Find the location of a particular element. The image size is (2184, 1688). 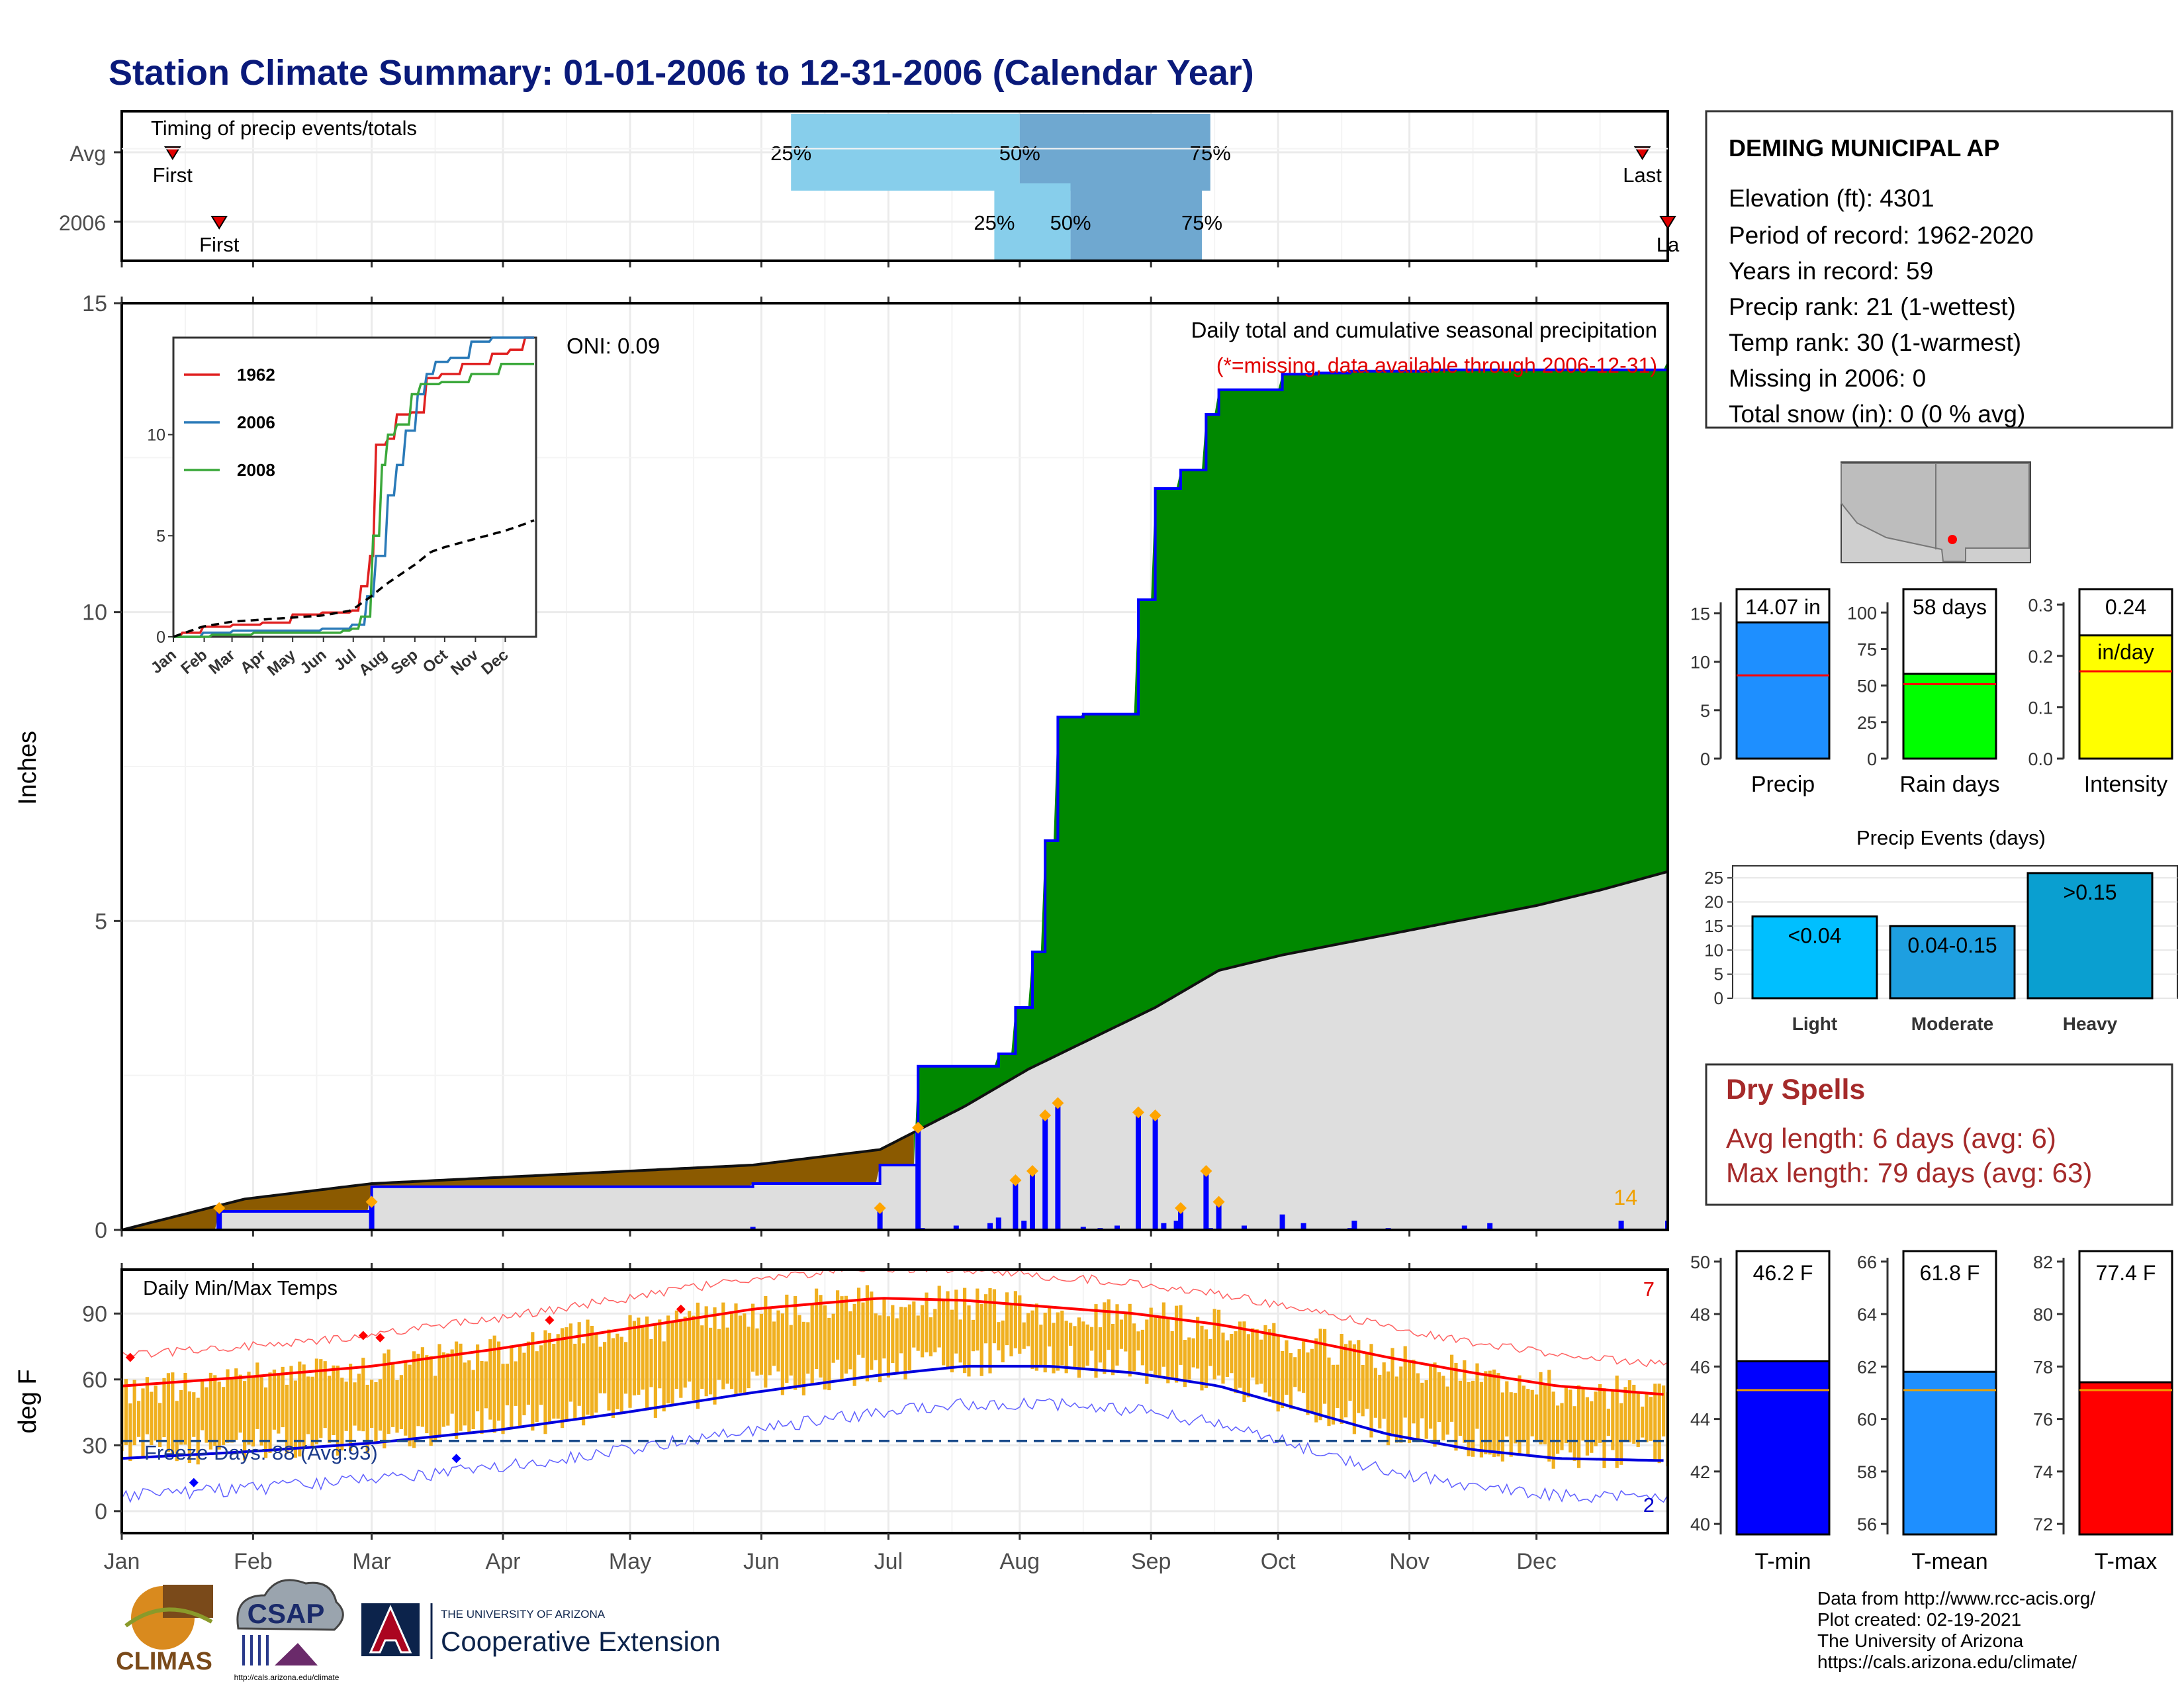

mini-bar-tick-label: 15 is located at coordinates (1700, 614).